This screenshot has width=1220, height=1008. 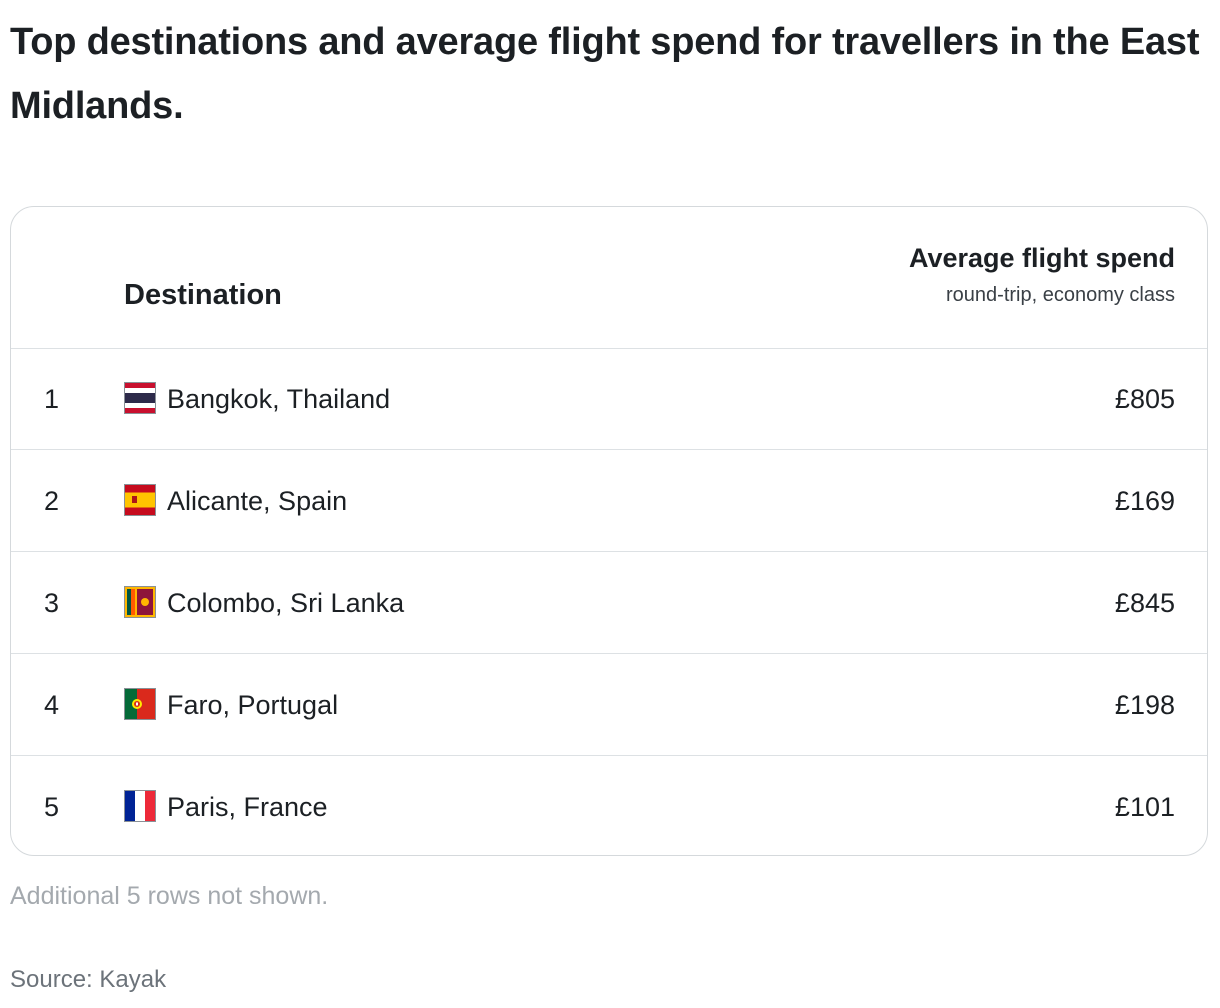 I want to click on spain-flag-icon, so click(x=140, y=500).